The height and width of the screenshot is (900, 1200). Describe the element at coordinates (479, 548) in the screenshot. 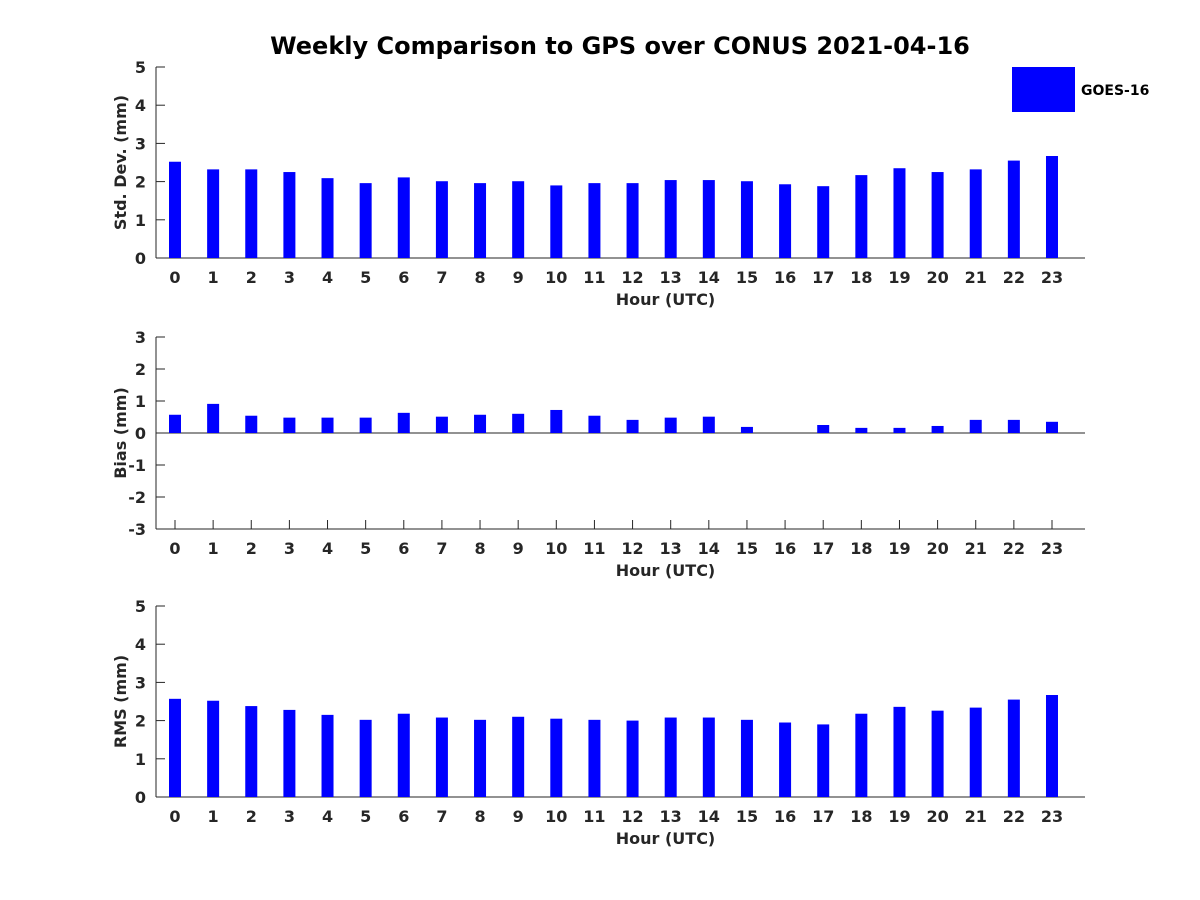

I see `x-tick-label: 8` at that location.